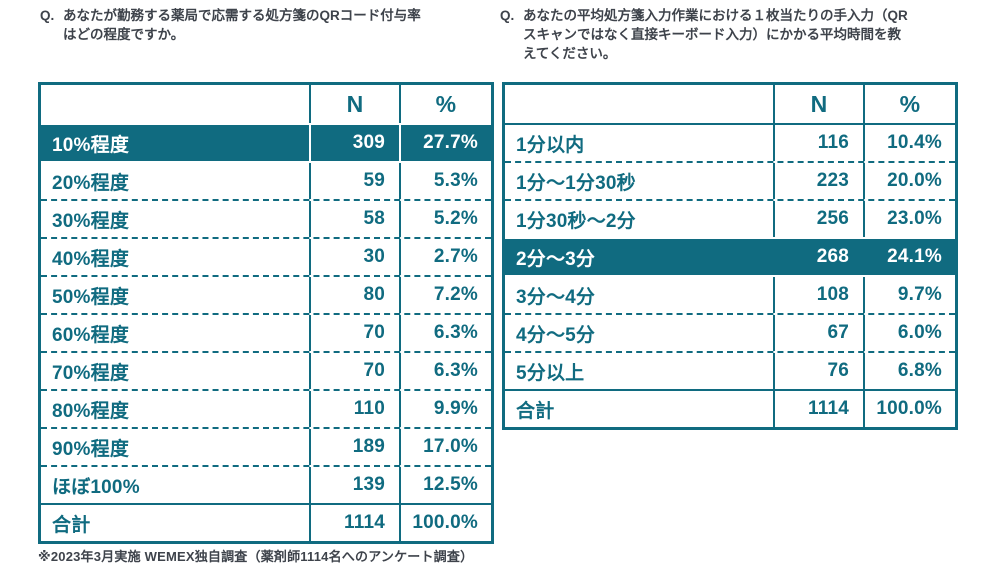 The width and height of the screenshot is (996, 572). Describe the element at coordinates (445, 295) in the screenshot. I see `row-pct-value: 7.2%` at that location.